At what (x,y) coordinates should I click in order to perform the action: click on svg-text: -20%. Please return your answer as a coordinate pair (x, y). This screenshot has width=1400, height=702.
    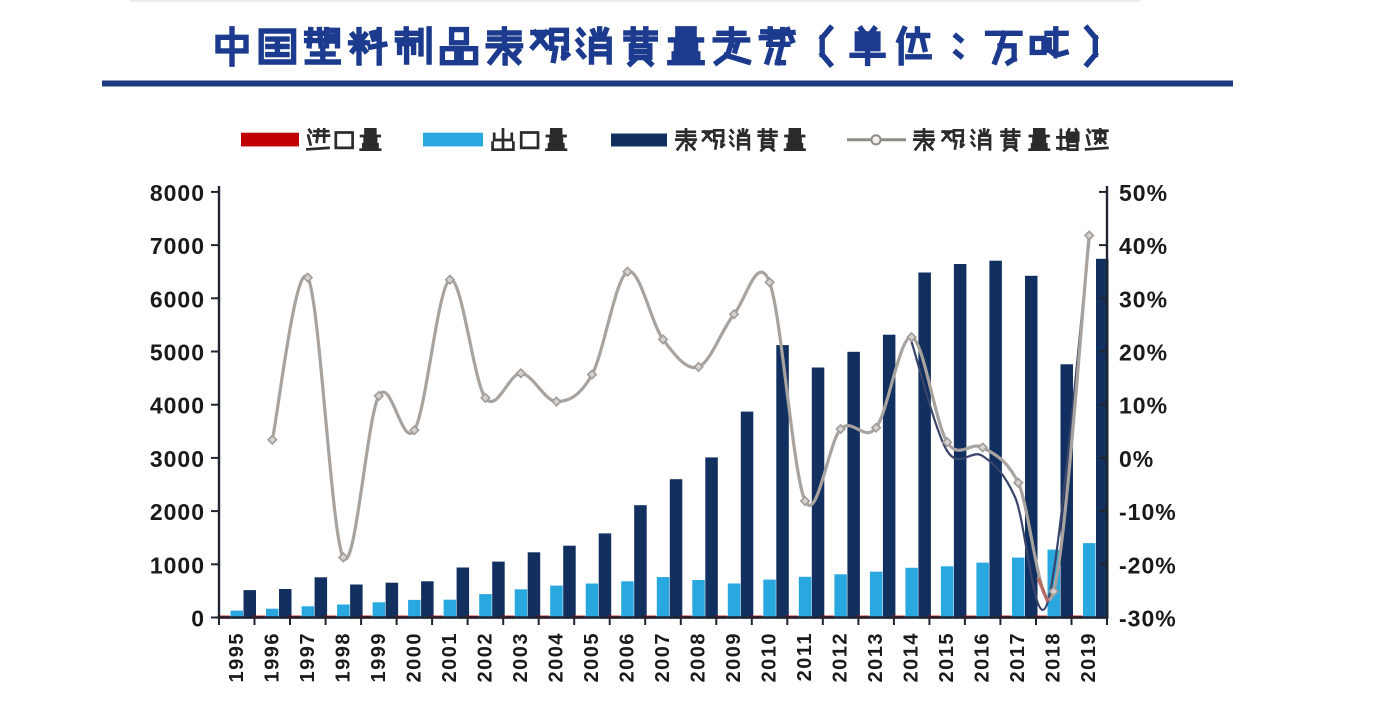
    Looking at the image, I should click on (1148, 565).